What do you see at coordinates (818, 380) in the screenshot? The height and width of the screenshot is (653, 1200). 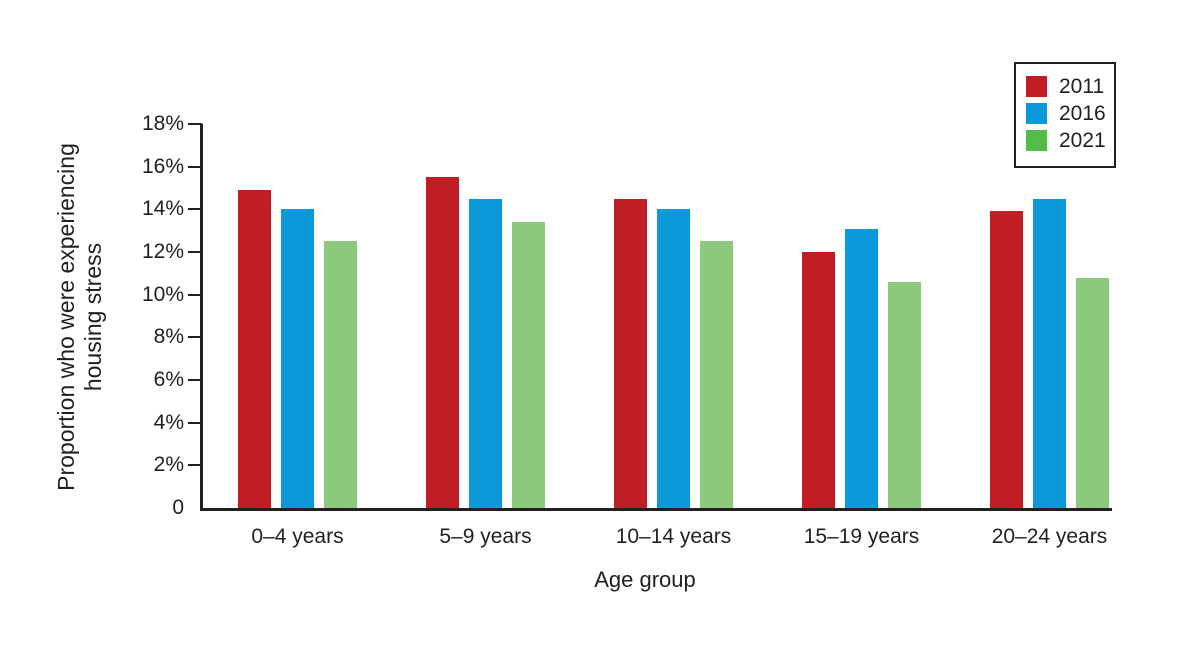 I see `bar-2011-15–19-years` at bounding box center [818, 380].